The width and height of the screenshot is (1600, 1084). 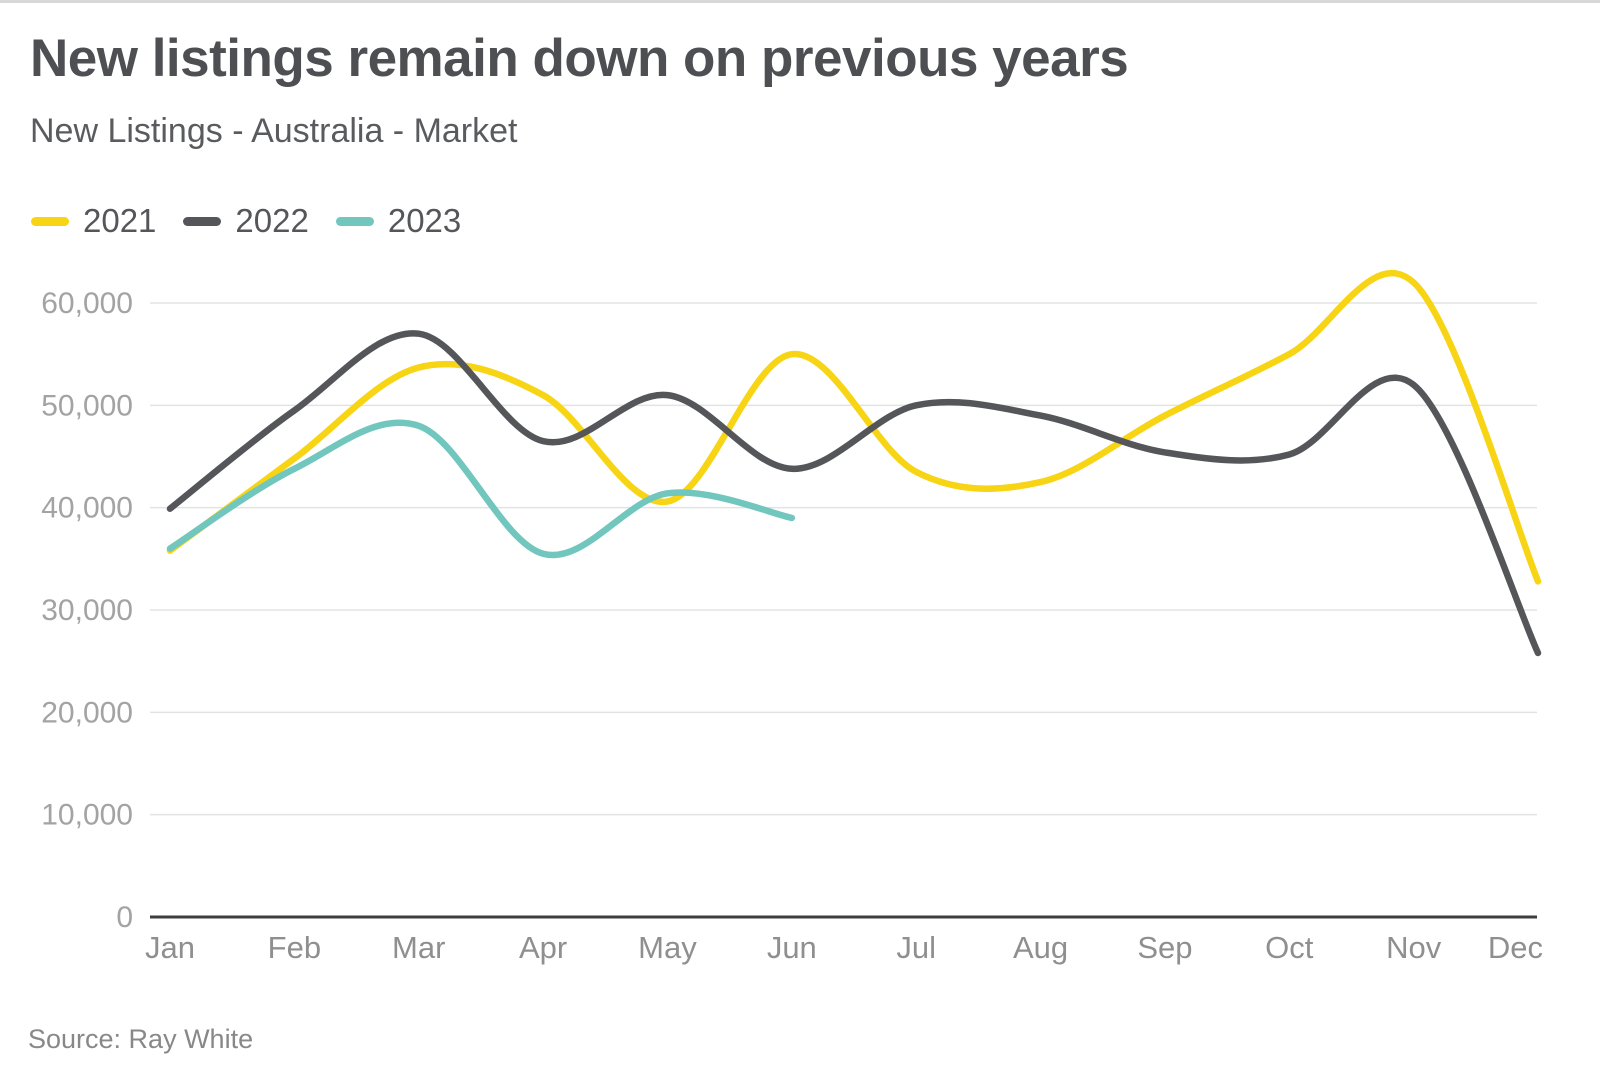 What do you see at coordinates (792, 947) in the screenshot?
I see `x-axis-label-jun: Jun` at bounding box center [792, 947].